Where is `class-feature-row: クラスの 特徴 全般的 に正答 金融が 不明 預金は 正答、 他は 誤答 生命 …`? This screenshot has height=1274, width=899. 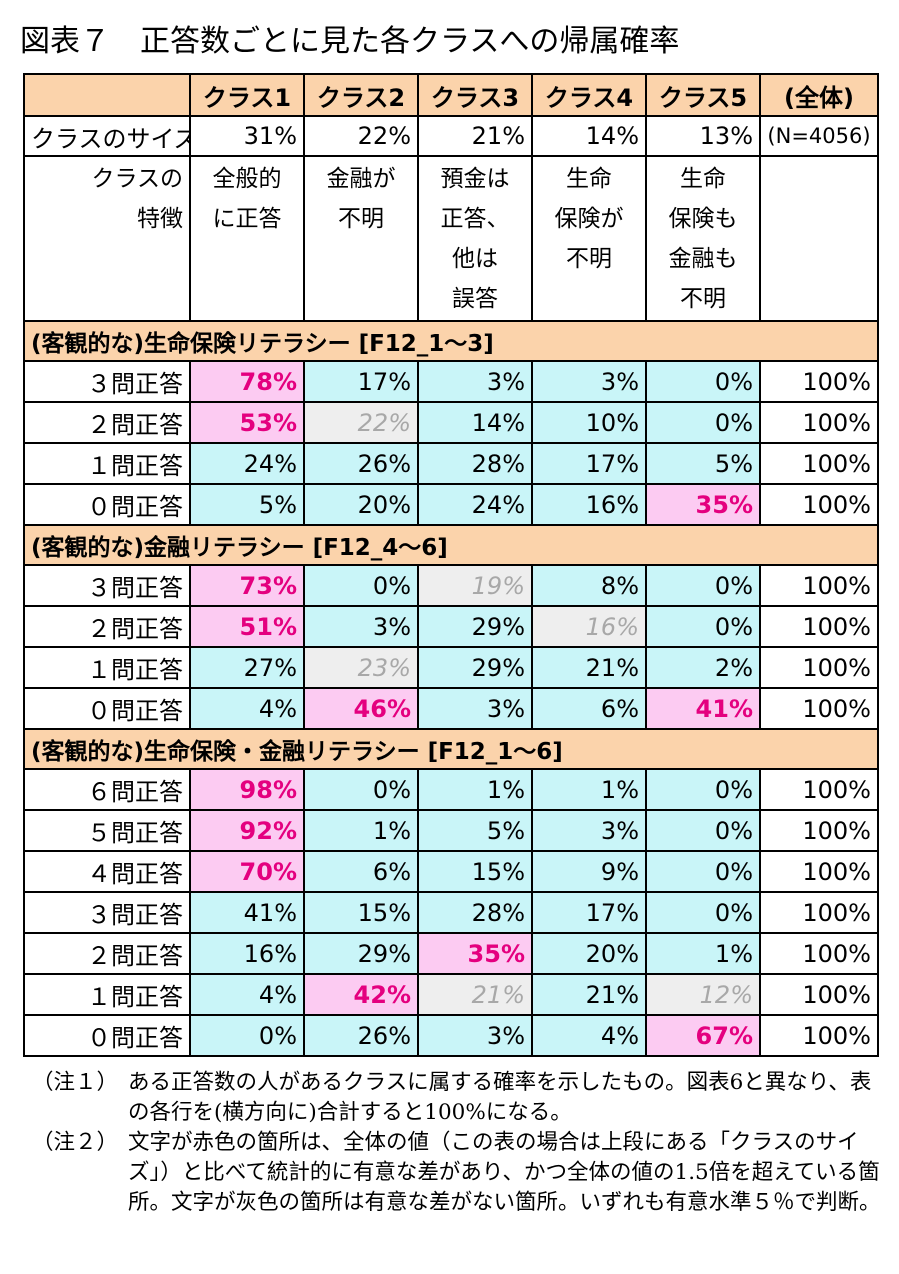
class-feature-row: クラスの 特徴 全般的 に正答 金融が 不明 預金は 正答、 他は 誤答 生命 … is located at coordinates (451, 238).